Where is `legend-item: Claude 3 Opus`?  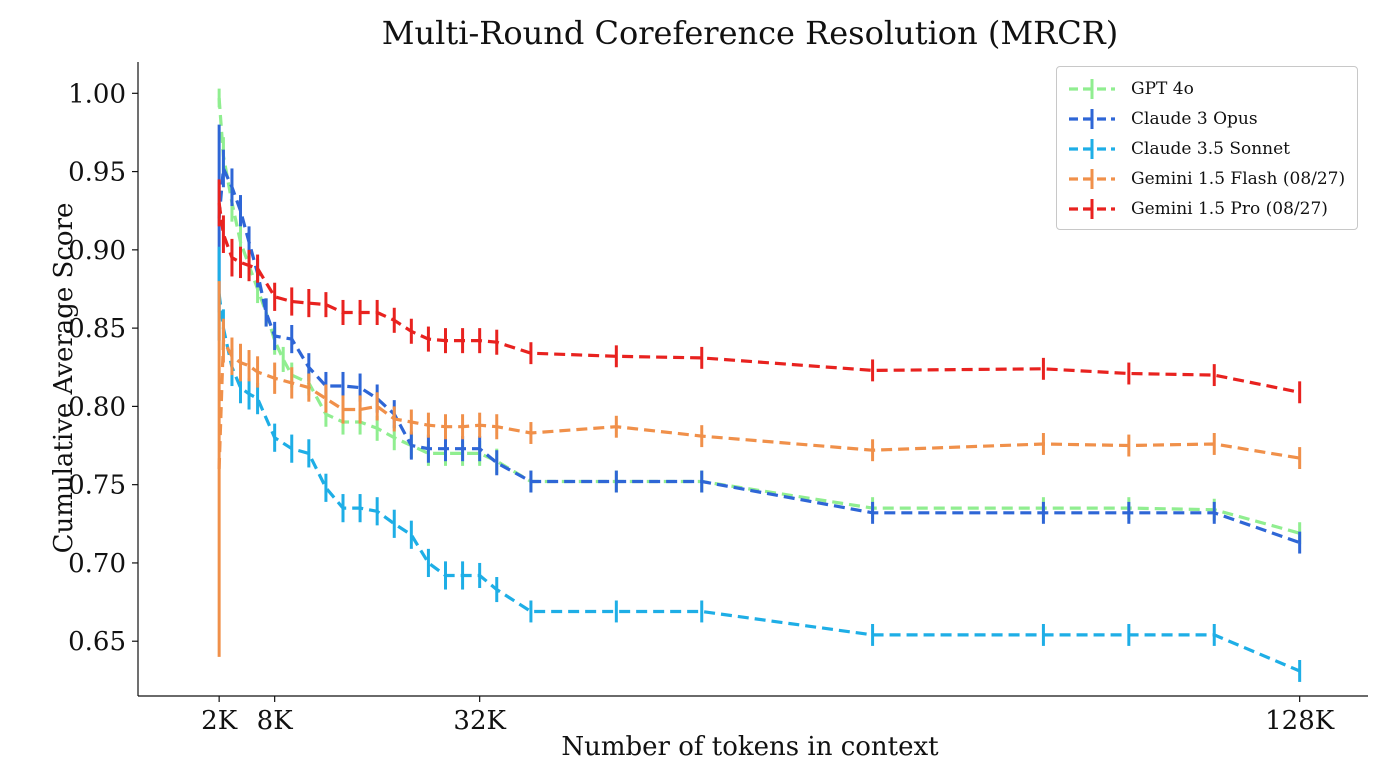 legend-item: Claude 3 Opus is located at coordinates (1207, 119).